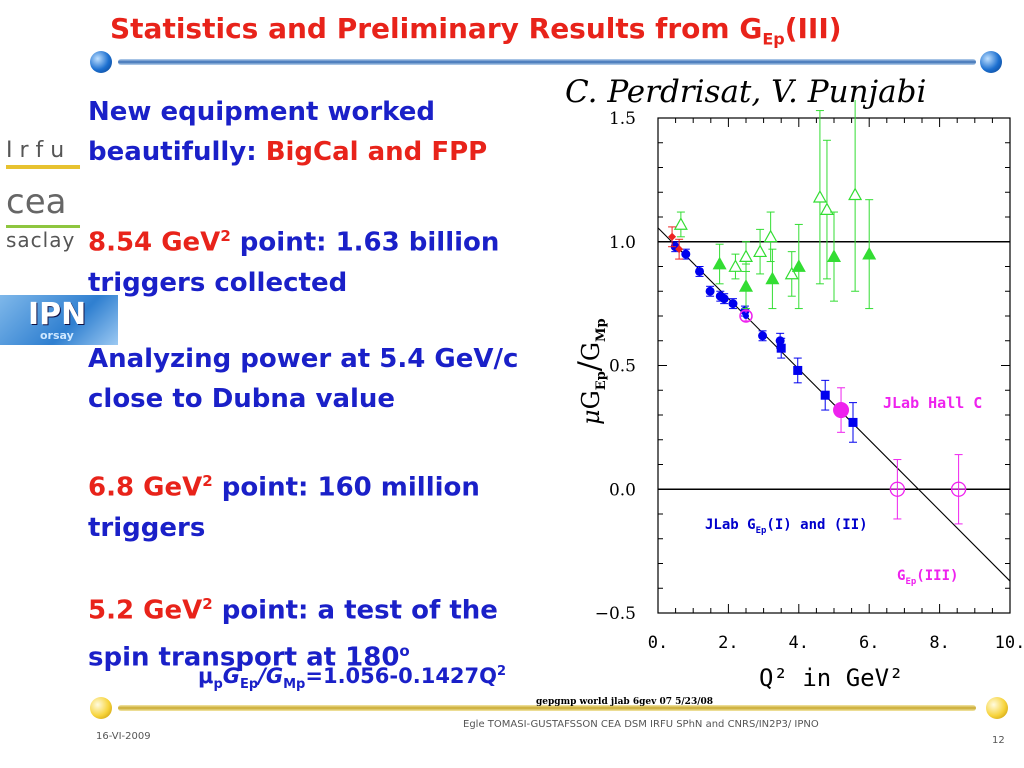 The height and width of the screenshot is (768, 1024). What do you see at coordinates (43, 153) in the screenshot?
I see `irfu-logo: Irfu` at bounding box center [43, 153].